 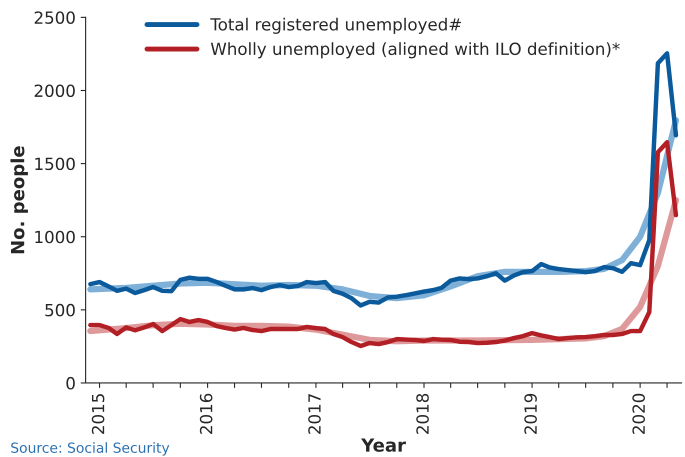 What do you see at coordinates (19, 200) in the screenshot?
I see `y-axis-title: No. people` at bounding box center [19, 200].